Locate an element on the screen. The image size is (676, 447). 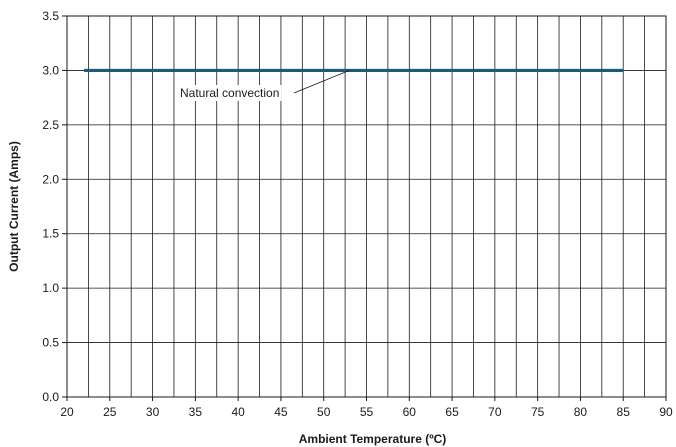
annotation-background is located at coordinates (230, 93).